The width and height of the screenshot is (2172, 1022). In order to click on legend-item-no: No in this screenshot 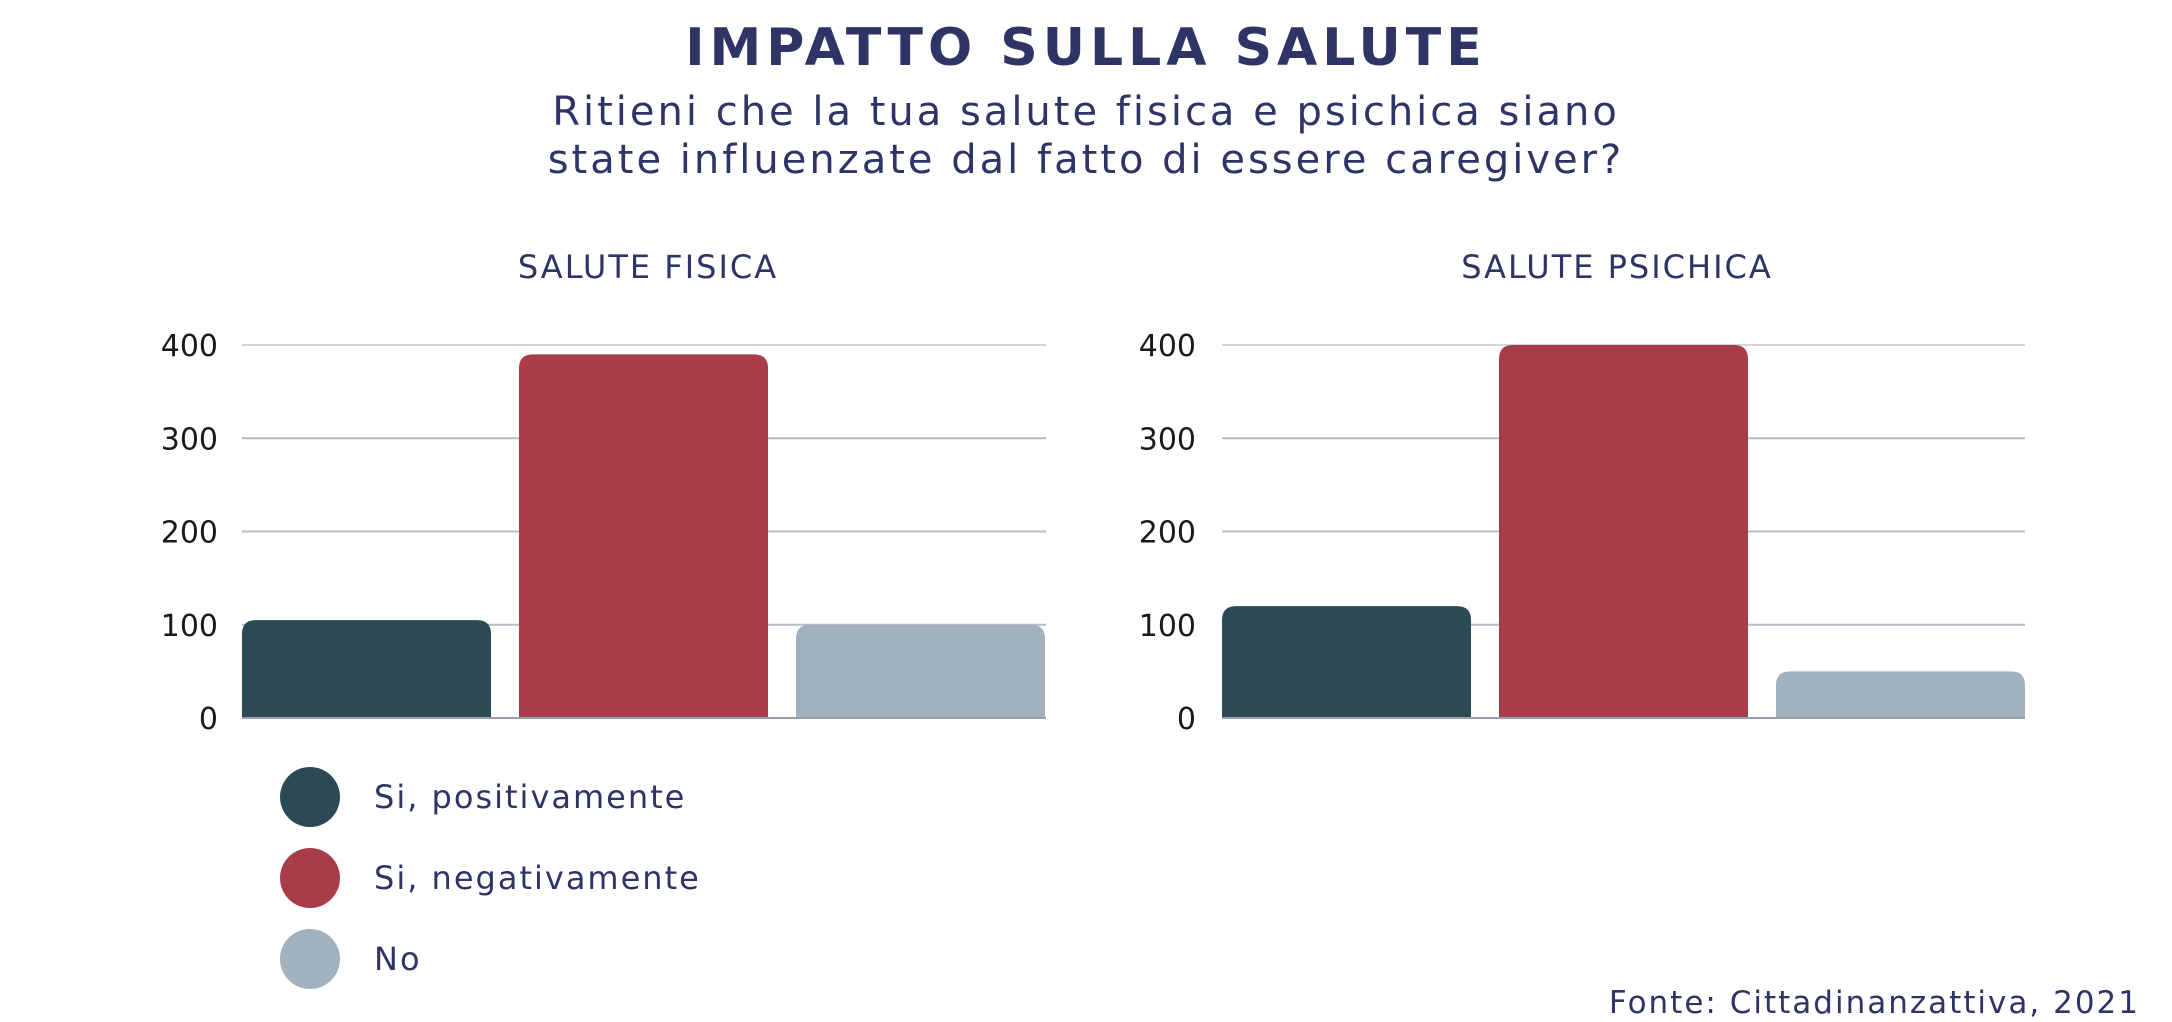, I will do `click(490, 959)`.